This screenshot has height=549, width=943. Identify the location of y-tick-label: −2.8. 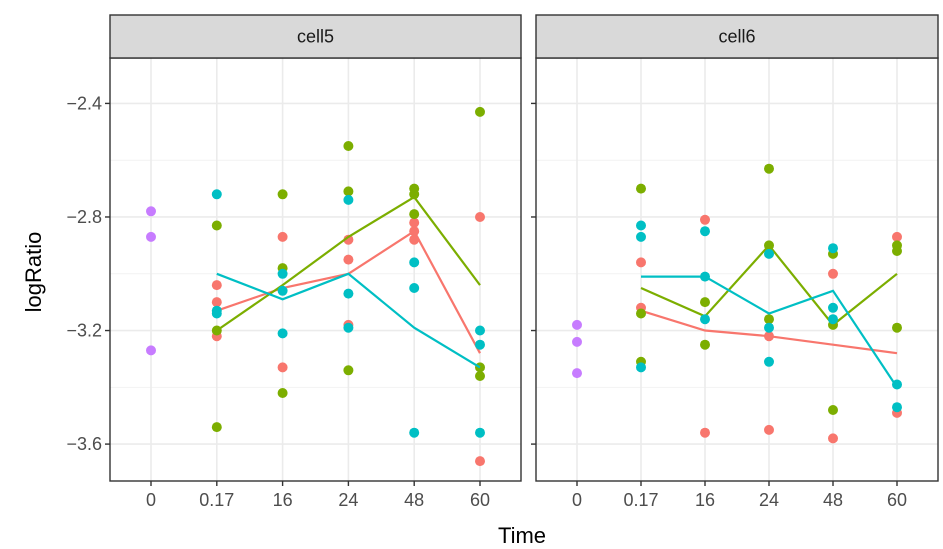
(84, 217).